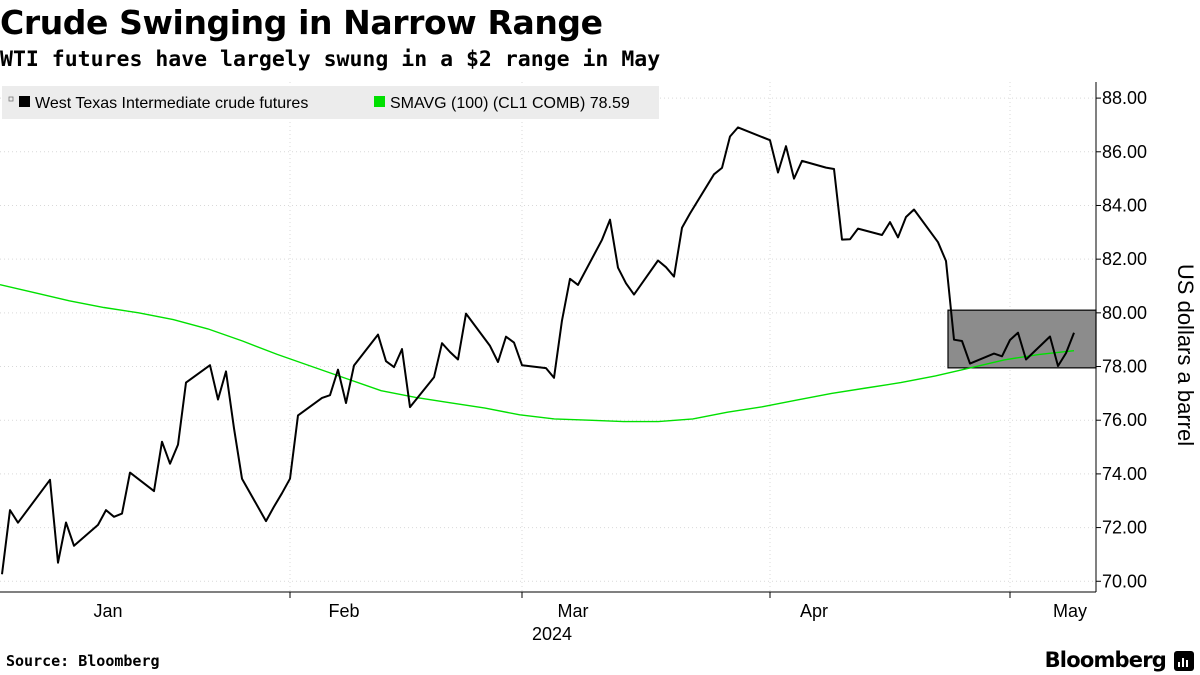 The image size is (1200, 675). What do you see at coordinates (24, 101) in the screenshot?
I see `black-square-icon` at bounding box center [24, 101].